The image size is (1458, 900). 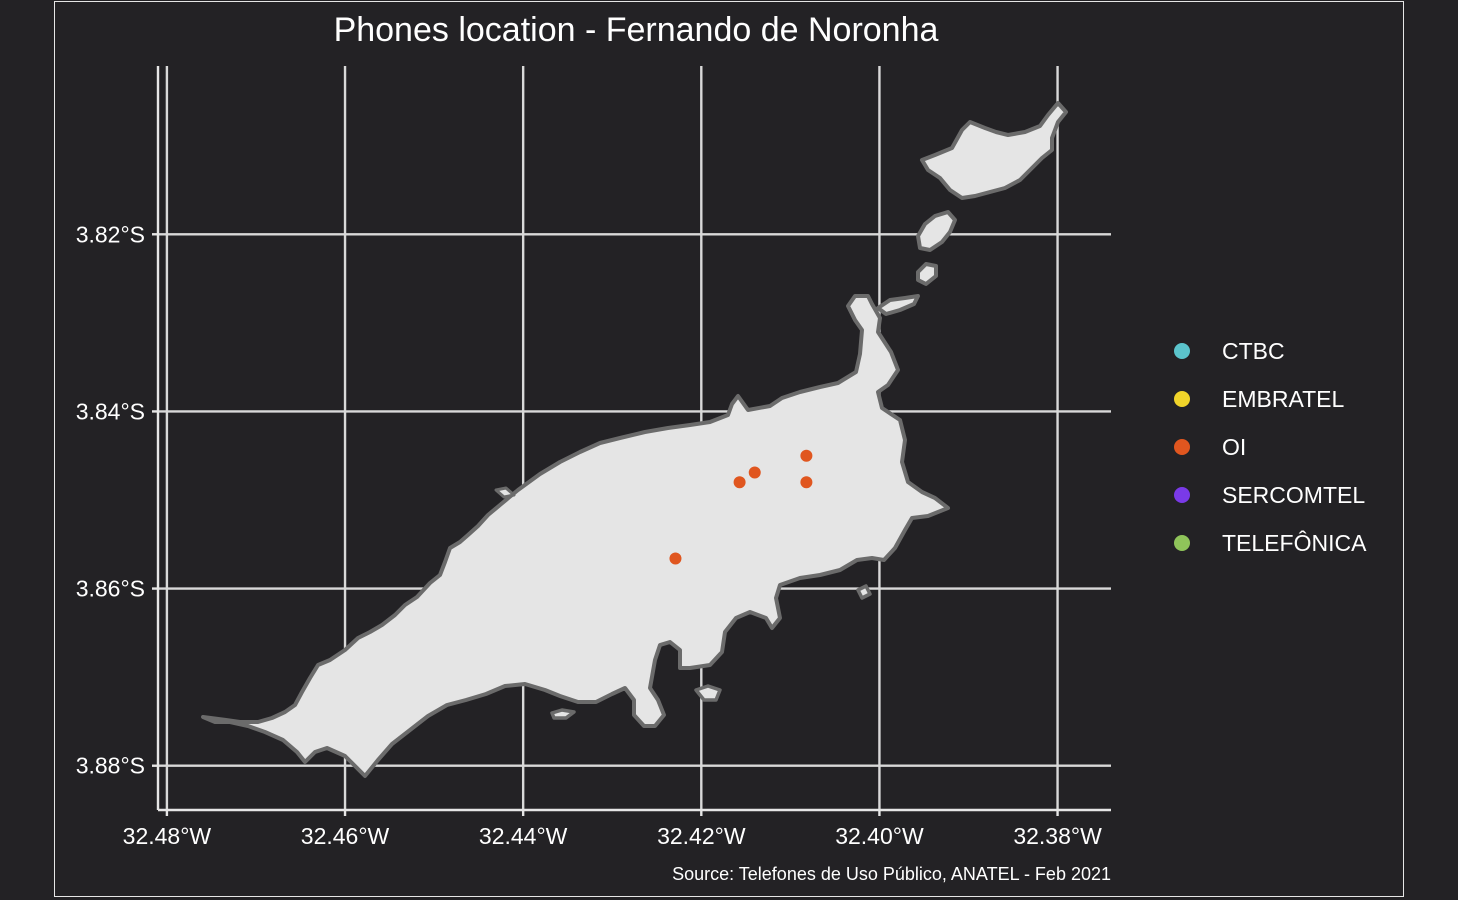 I want to click on legend-label: CTBC, so click(x=1253, y=351).